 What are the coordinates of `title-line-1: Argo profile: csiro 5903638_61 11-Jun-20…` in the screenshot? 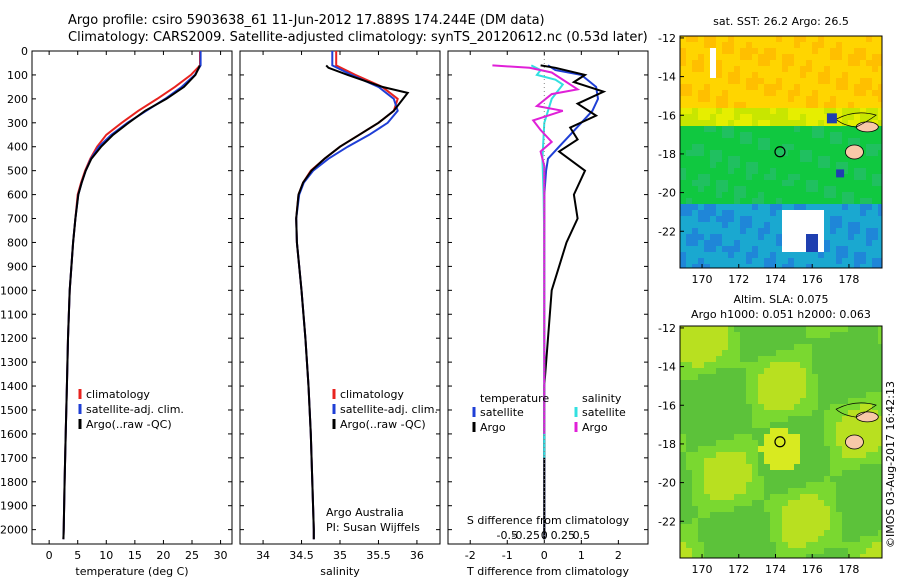 It's located at (306, 20).